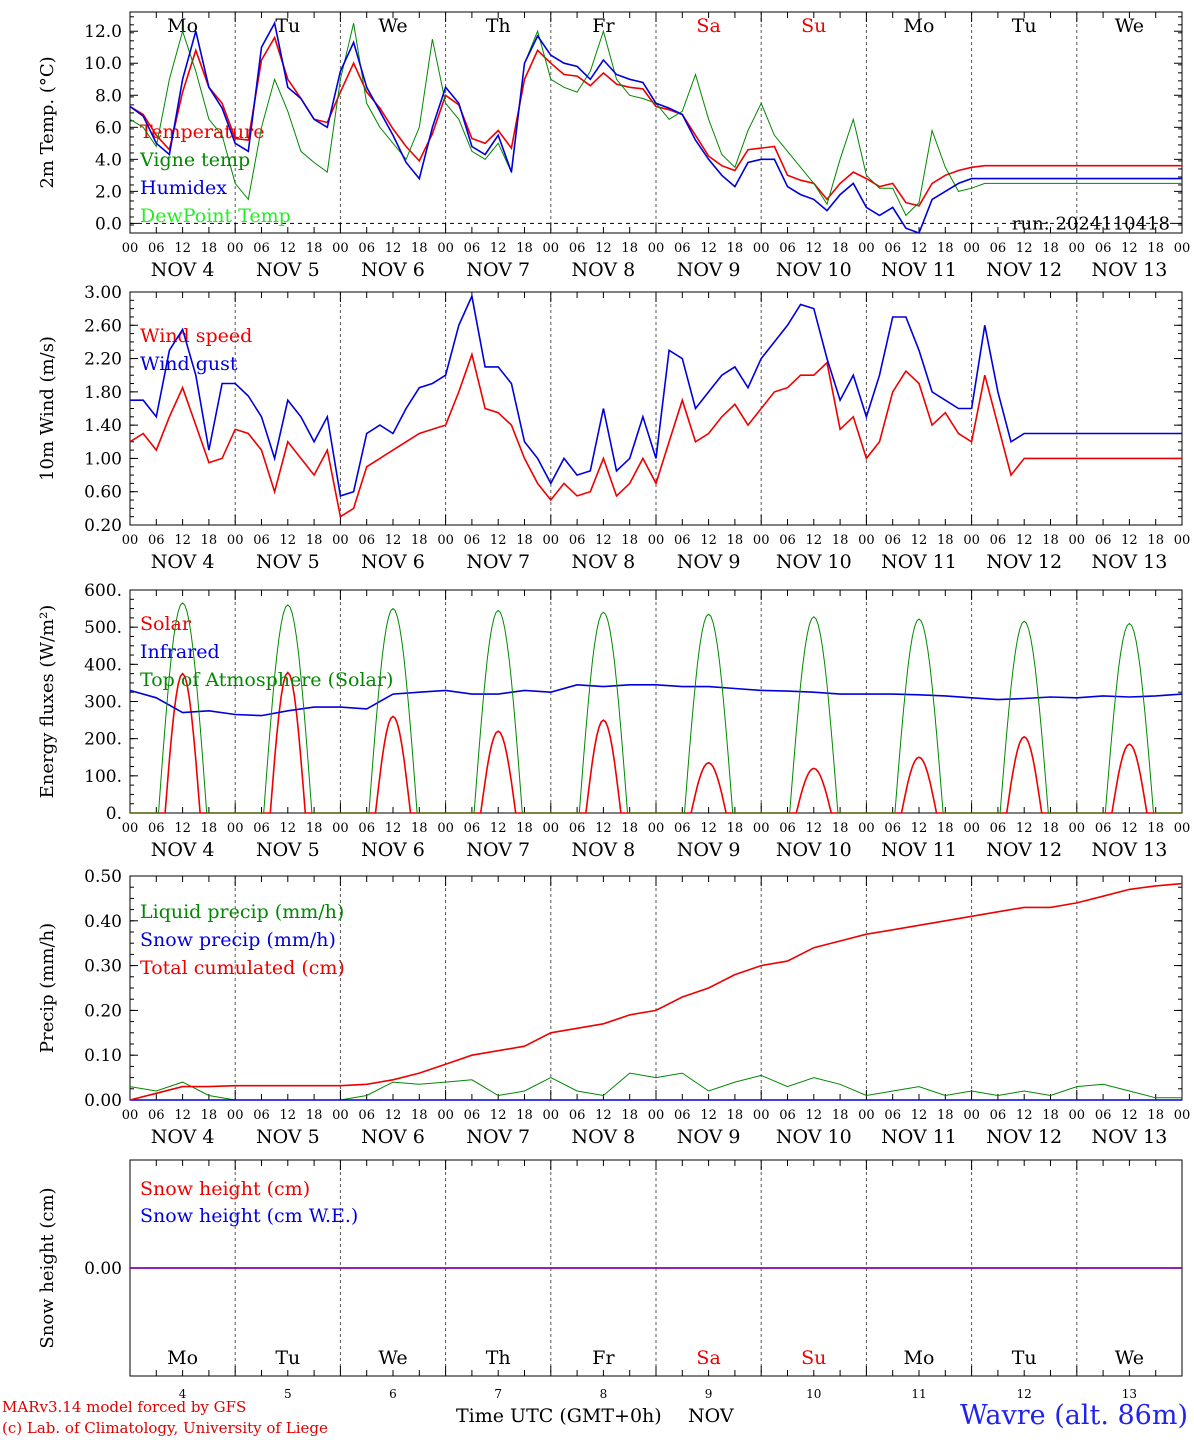  Describe the element at coordinates (392, 26) in the screenshot. I see `weekday-label: We` at that location.